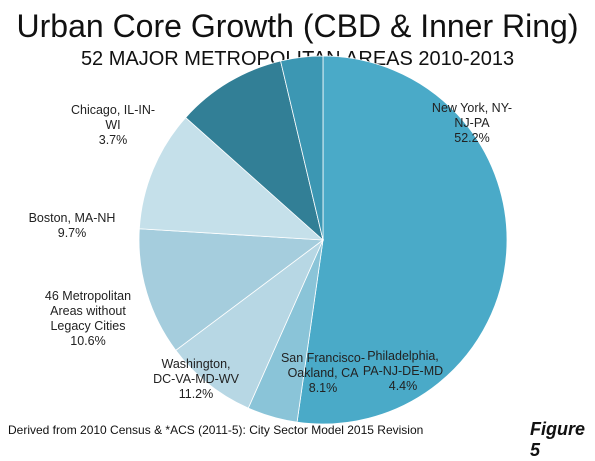 This screenshot has height=461, width=595. I want to click on chart-title: Urban Core Growth (CBD & Inner Ring), so click(297, 26).